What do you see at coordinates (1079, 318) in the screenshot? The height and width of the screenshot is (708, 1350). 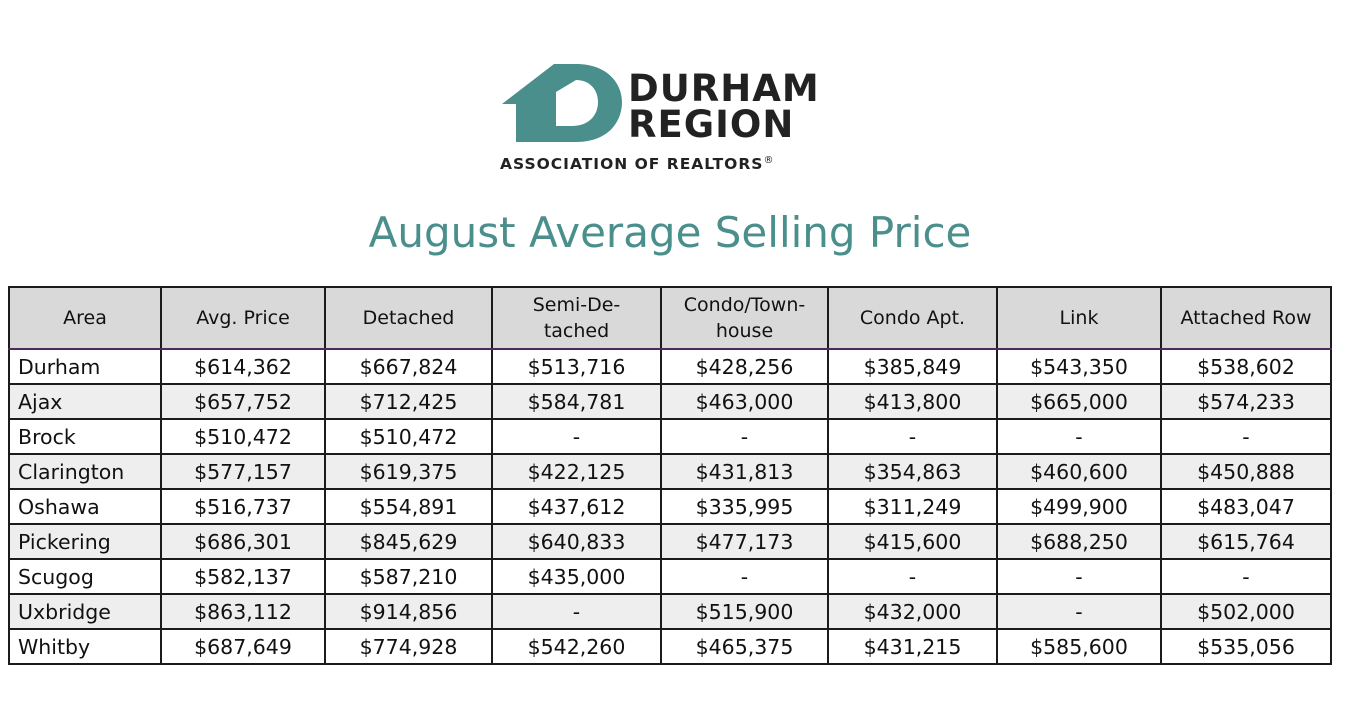 I see `column-header: Link` at bounding box center [1079, 318].